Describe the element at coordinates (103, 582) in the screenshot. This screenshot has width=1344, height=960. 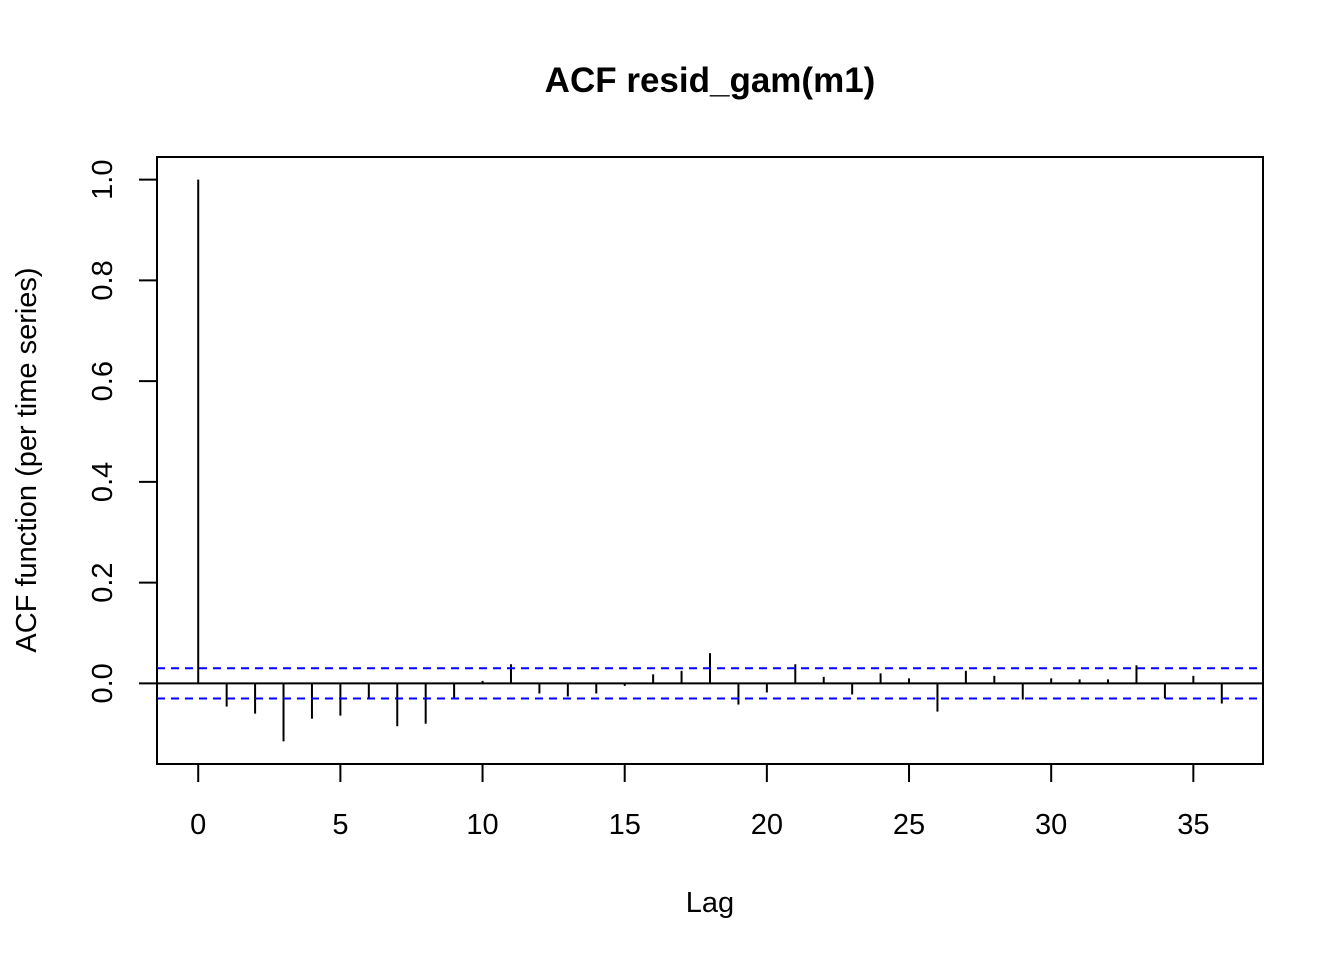
I see `y-tick-label: 0.2` at that location.